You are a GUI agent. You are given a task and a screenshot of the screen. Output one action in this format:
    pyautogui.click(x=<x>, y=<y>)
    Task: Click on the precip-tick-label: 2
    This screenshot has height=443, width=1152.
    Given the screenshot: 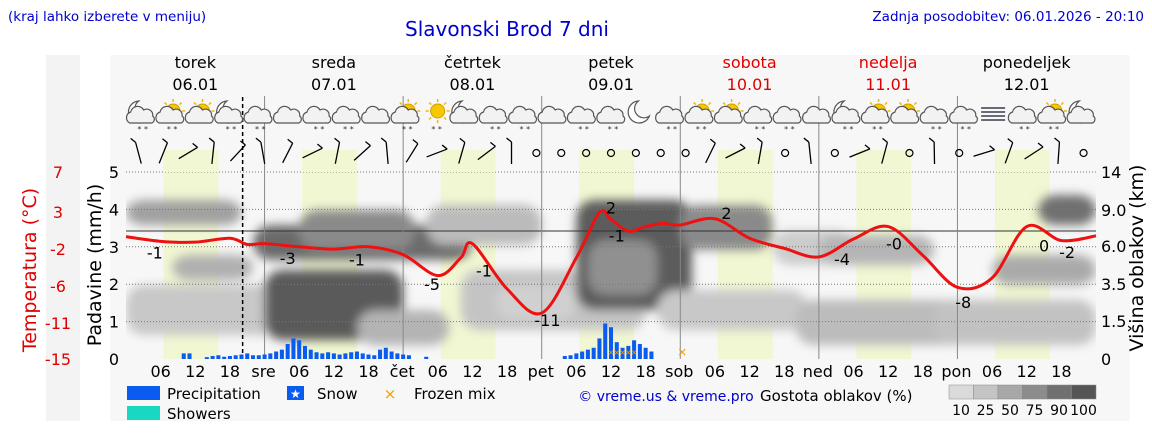 What is the action you would take?
    pyautogui.click(x=114, y=284)
    